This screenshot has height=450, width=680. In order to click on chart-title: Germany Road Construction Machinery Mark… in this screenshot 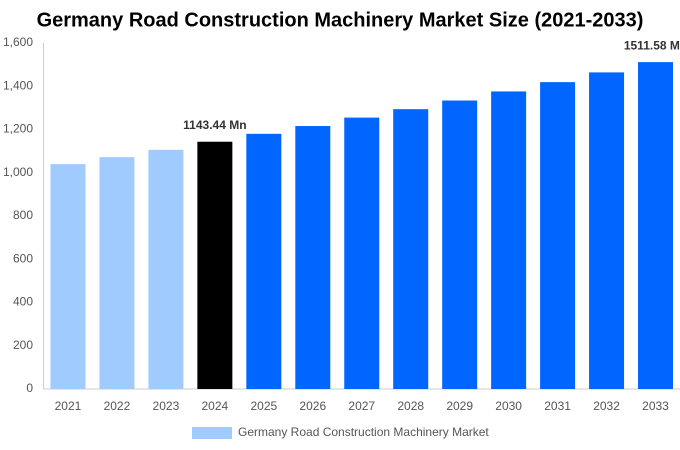, I will do `click(340, 20)`.